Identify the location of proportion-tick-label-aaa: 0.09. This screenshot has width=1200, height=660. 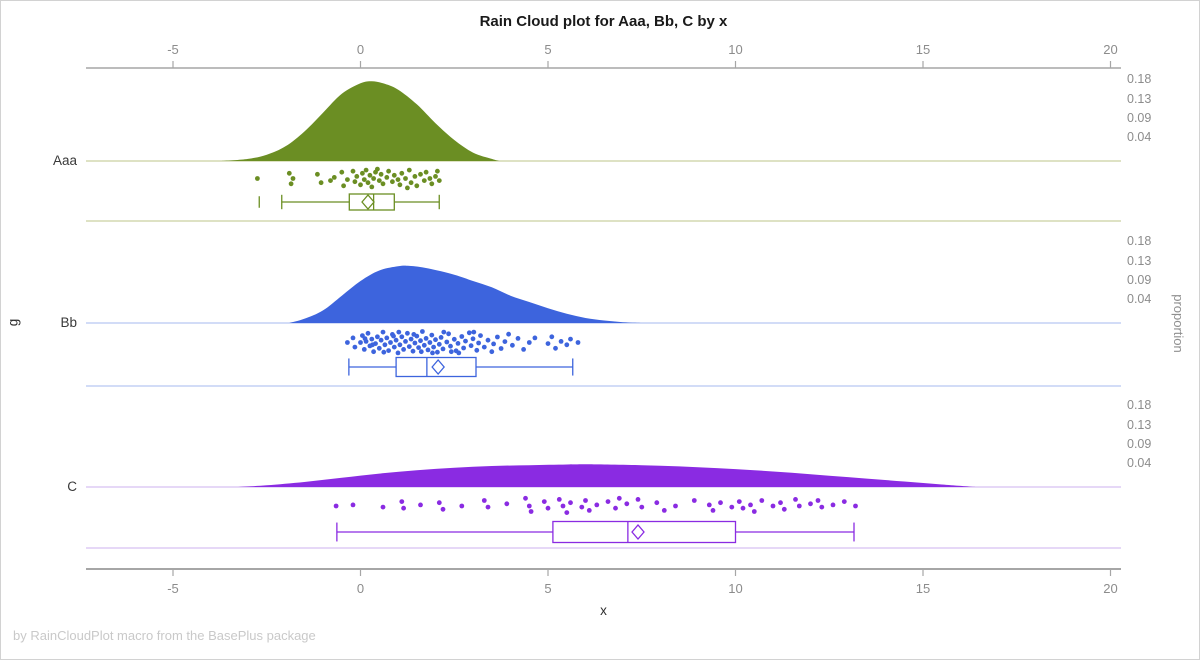
(1139, 118).